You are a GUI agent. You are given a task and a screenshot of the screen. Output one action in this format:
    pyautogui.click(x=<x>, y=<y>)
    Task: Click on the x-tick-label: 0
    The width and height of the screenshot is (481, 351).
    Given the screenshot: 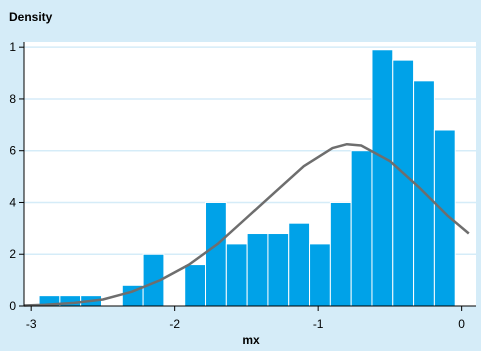 What is the action you would take?
    pyautogui.click(x=461, y=324)
    